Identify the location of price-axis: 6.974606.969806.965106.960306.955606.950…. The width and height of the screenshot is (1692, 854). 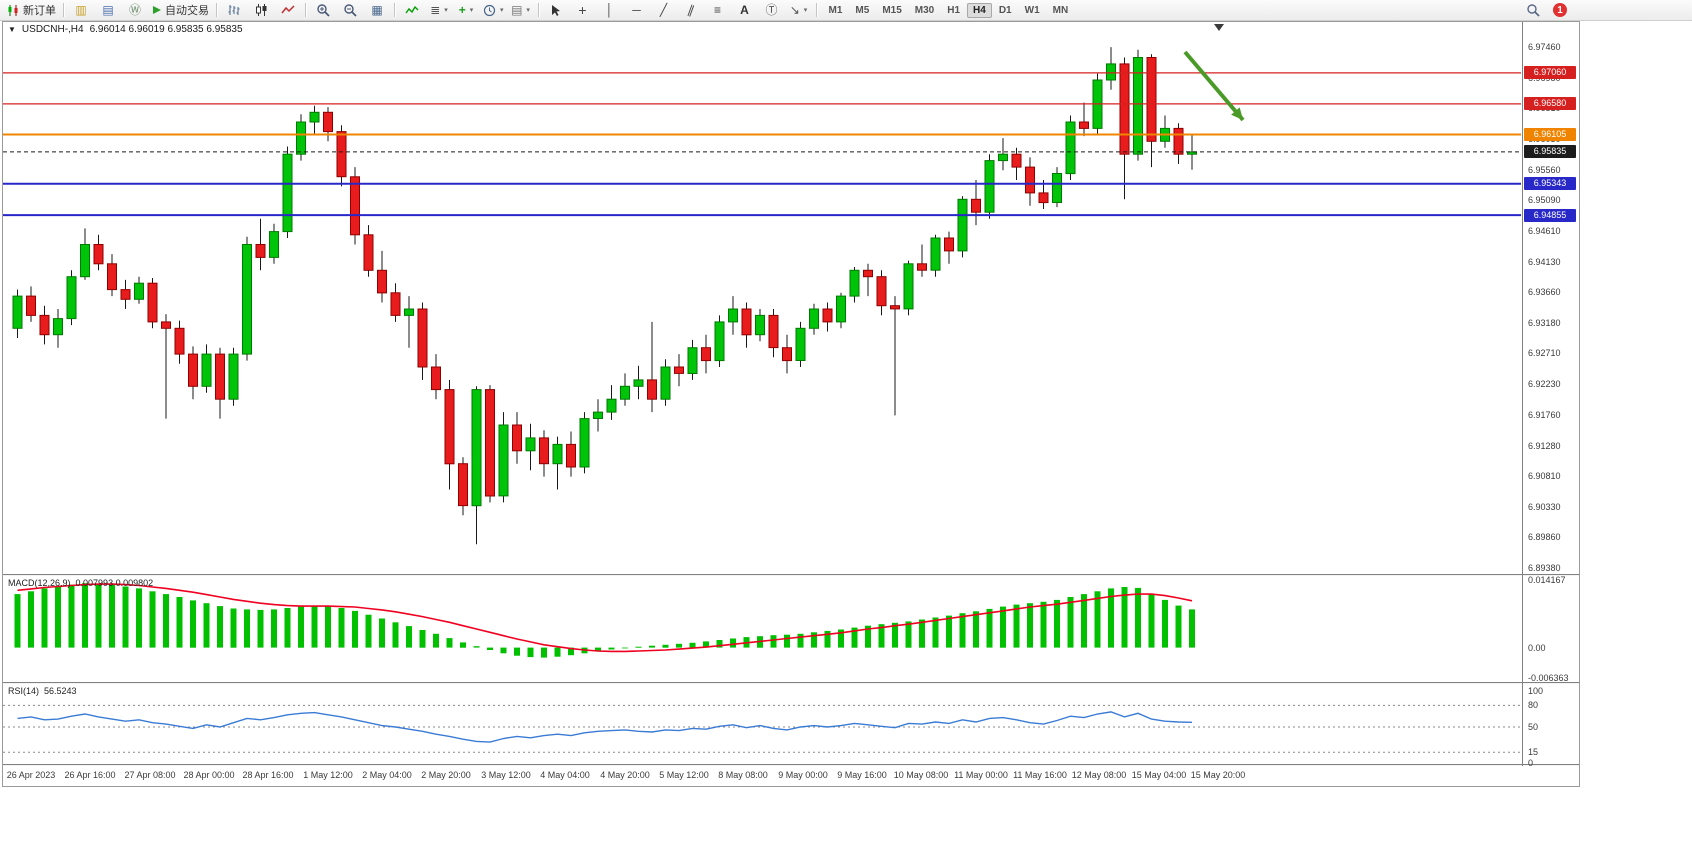
(1550, 395).